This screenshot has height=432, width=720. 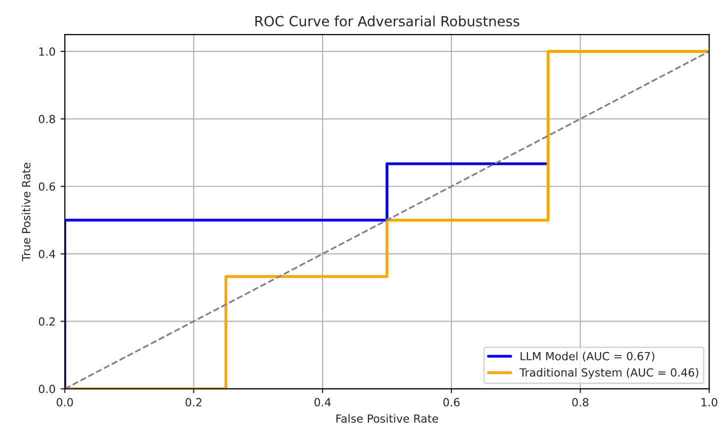 What do you see at coordinates (322, 402) in the screenshot?
I see `x-tick-label: 0.4` at bounding box center [322, 402].